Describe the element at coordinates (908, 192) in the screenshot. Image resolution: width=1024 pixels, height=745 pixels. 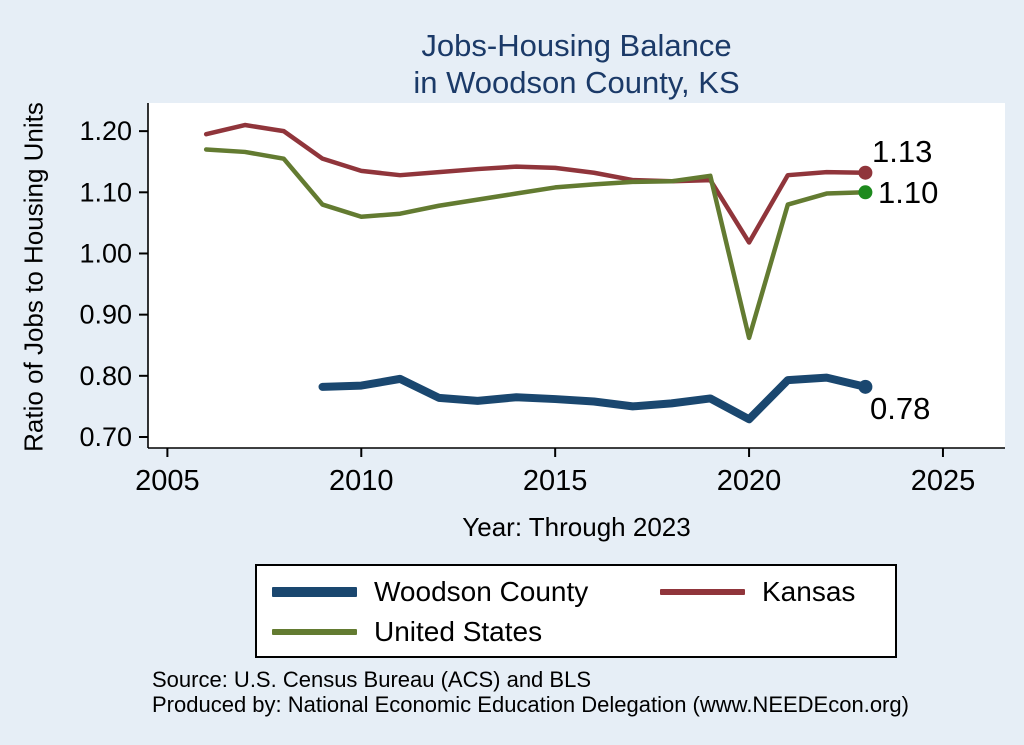
I see `end-value-label-united-states: 1.10` at that location.